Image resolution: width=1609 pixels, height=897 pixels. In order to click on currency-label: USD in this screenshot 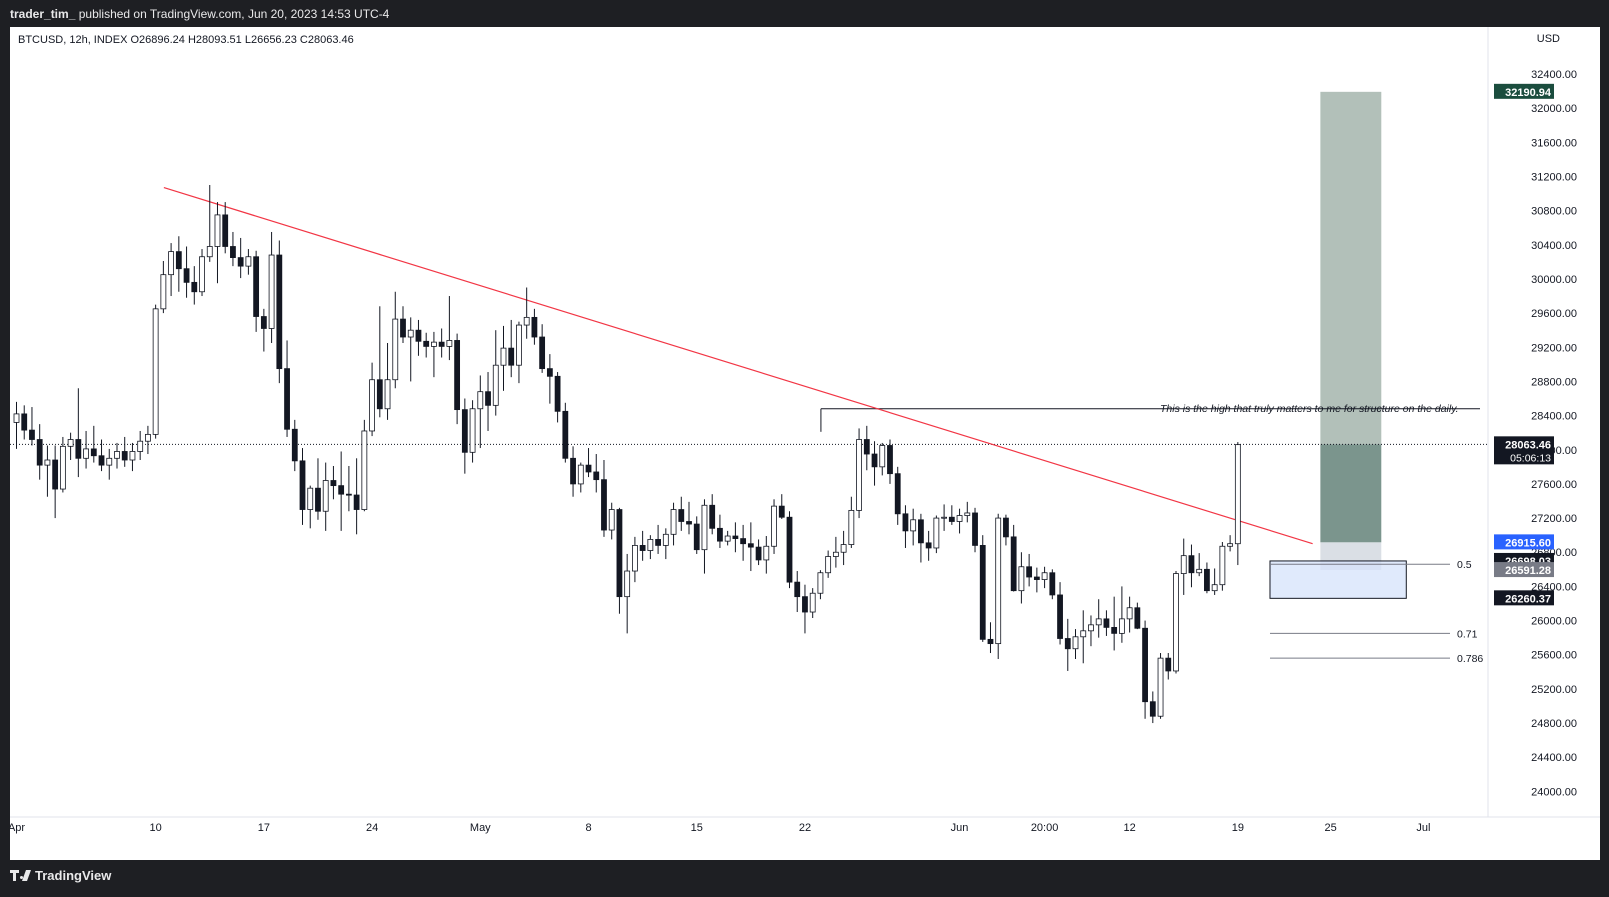, I will do `click(1548, 39)`.